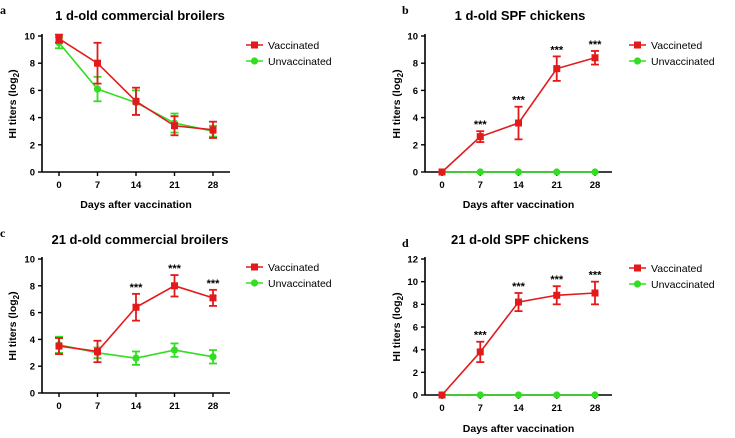 This screenshot has height=438, width=735. I want to click on y-tick-label: 6, so click(415, 91).